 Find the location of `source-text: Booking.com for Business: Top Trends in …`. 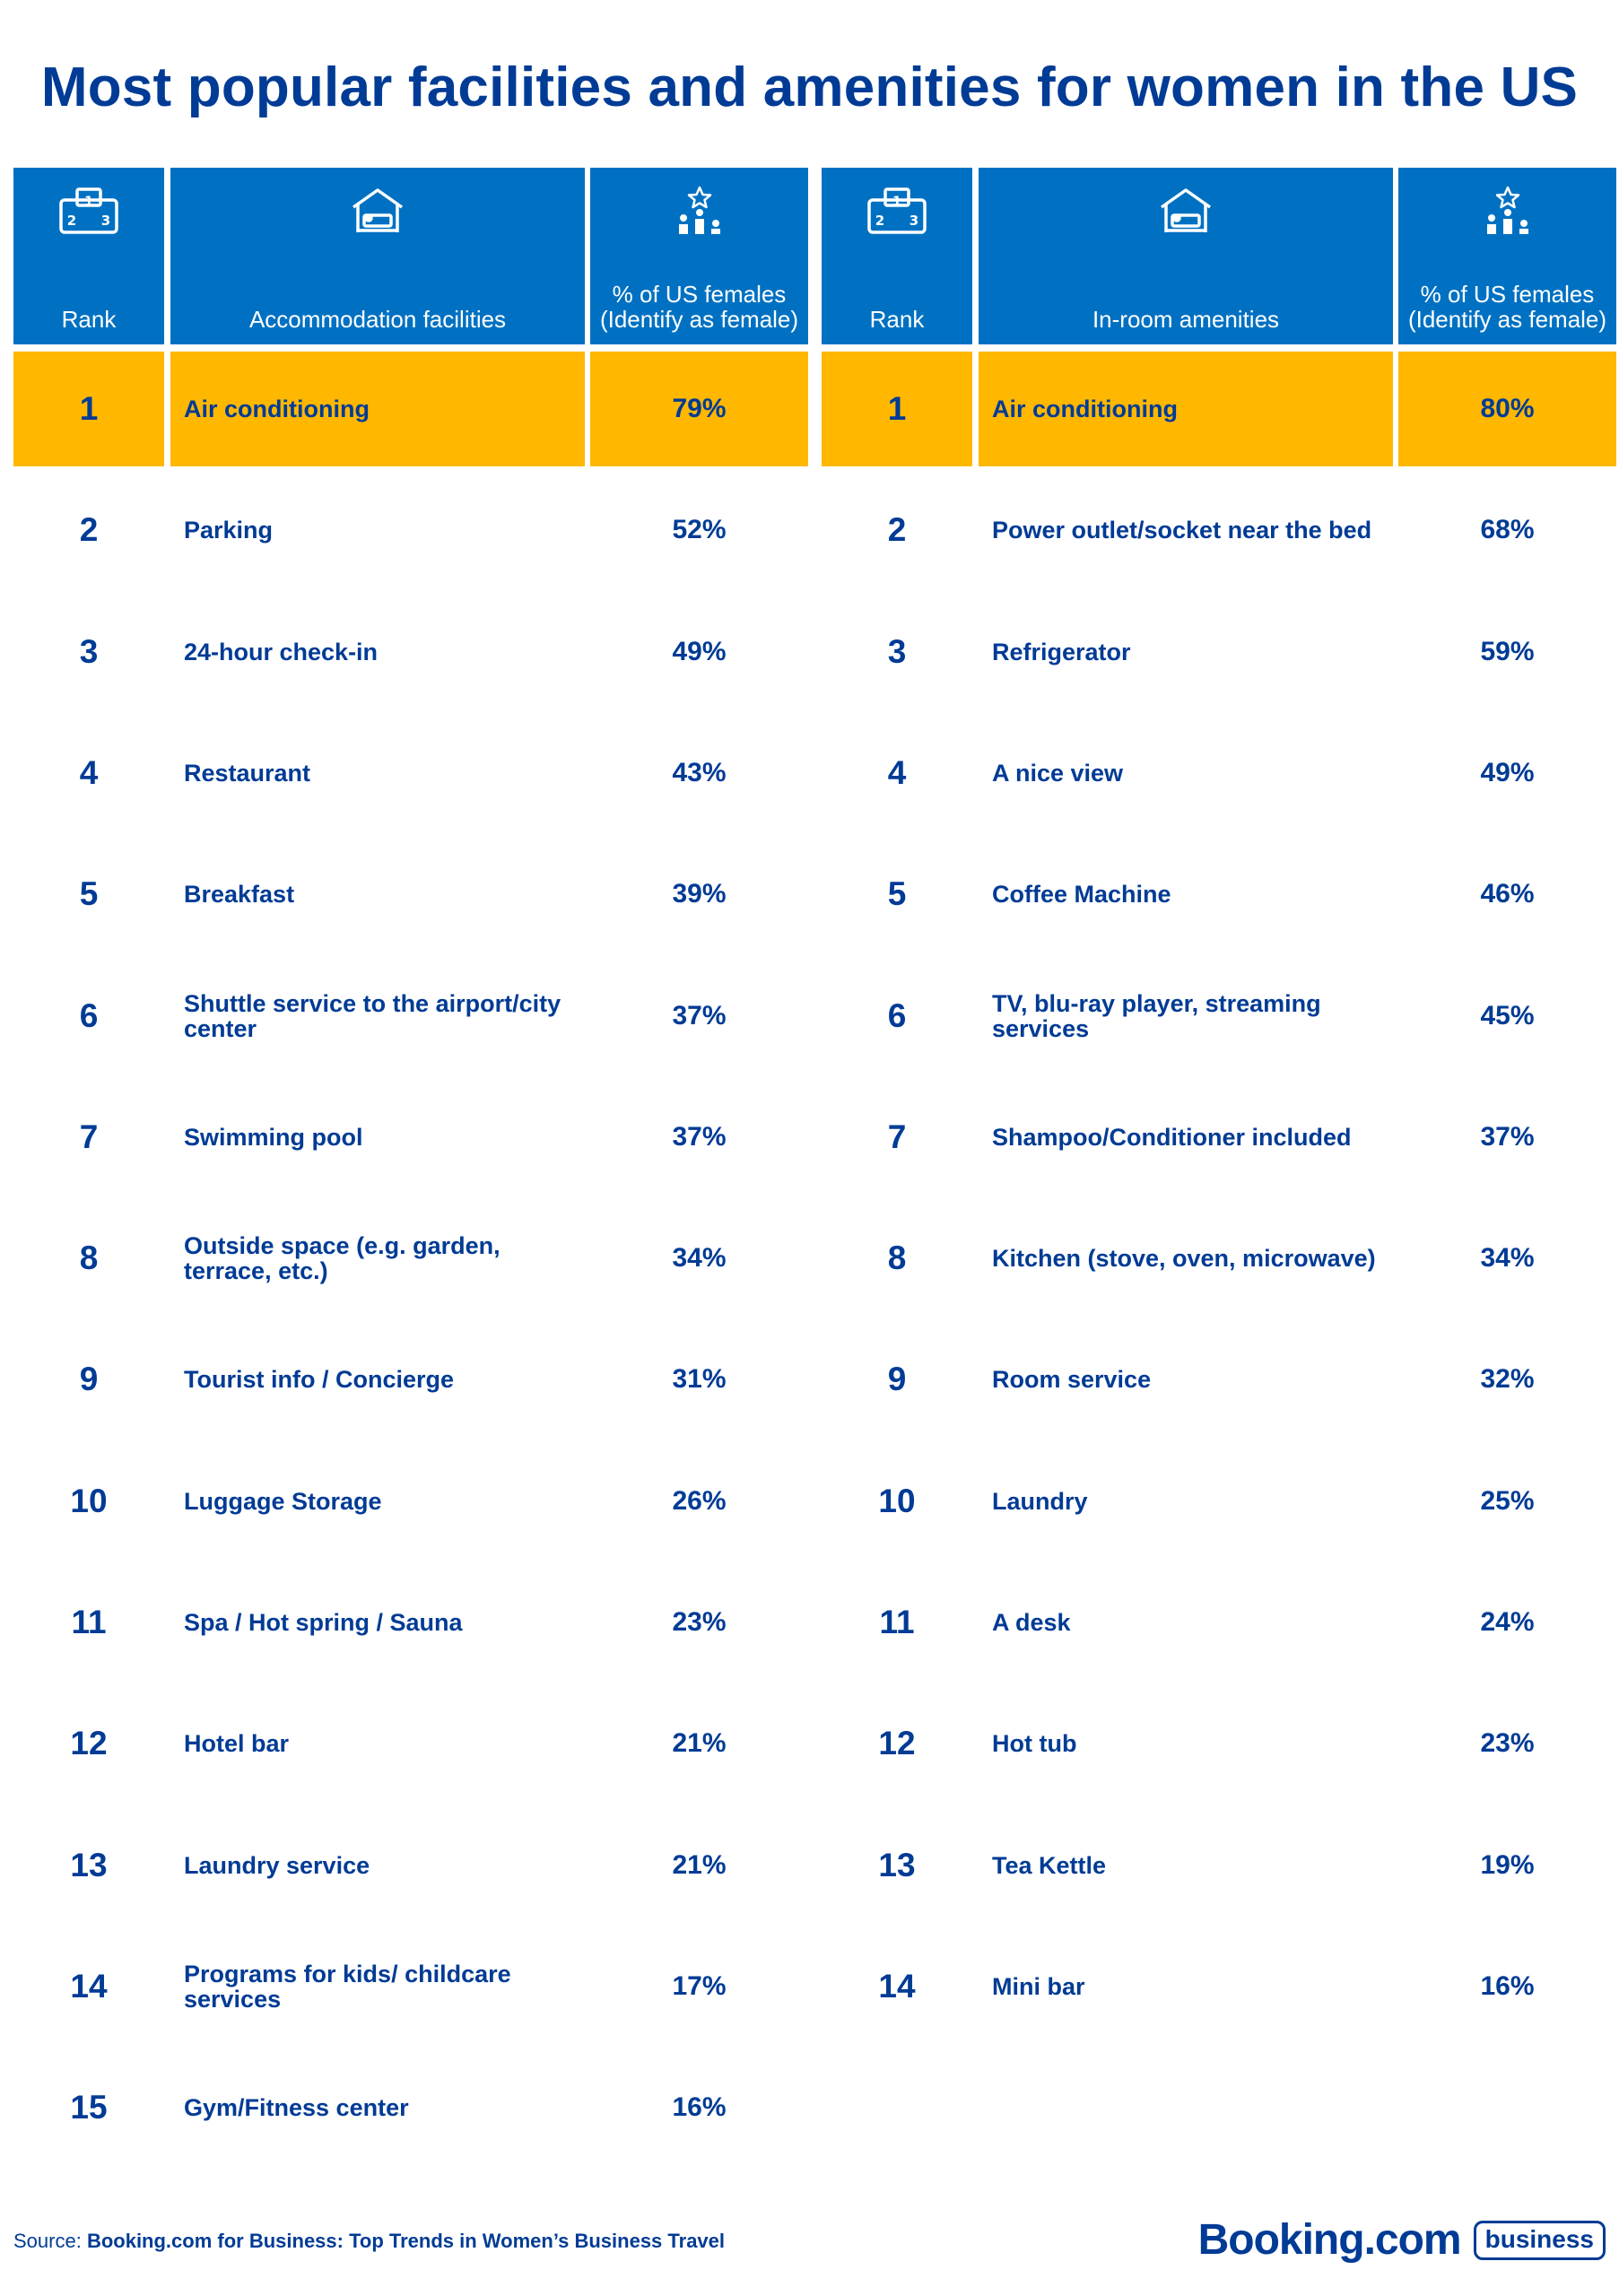

source-text: Booking.com for Business: Top Trends in … is located at coordinates (406, 2241).